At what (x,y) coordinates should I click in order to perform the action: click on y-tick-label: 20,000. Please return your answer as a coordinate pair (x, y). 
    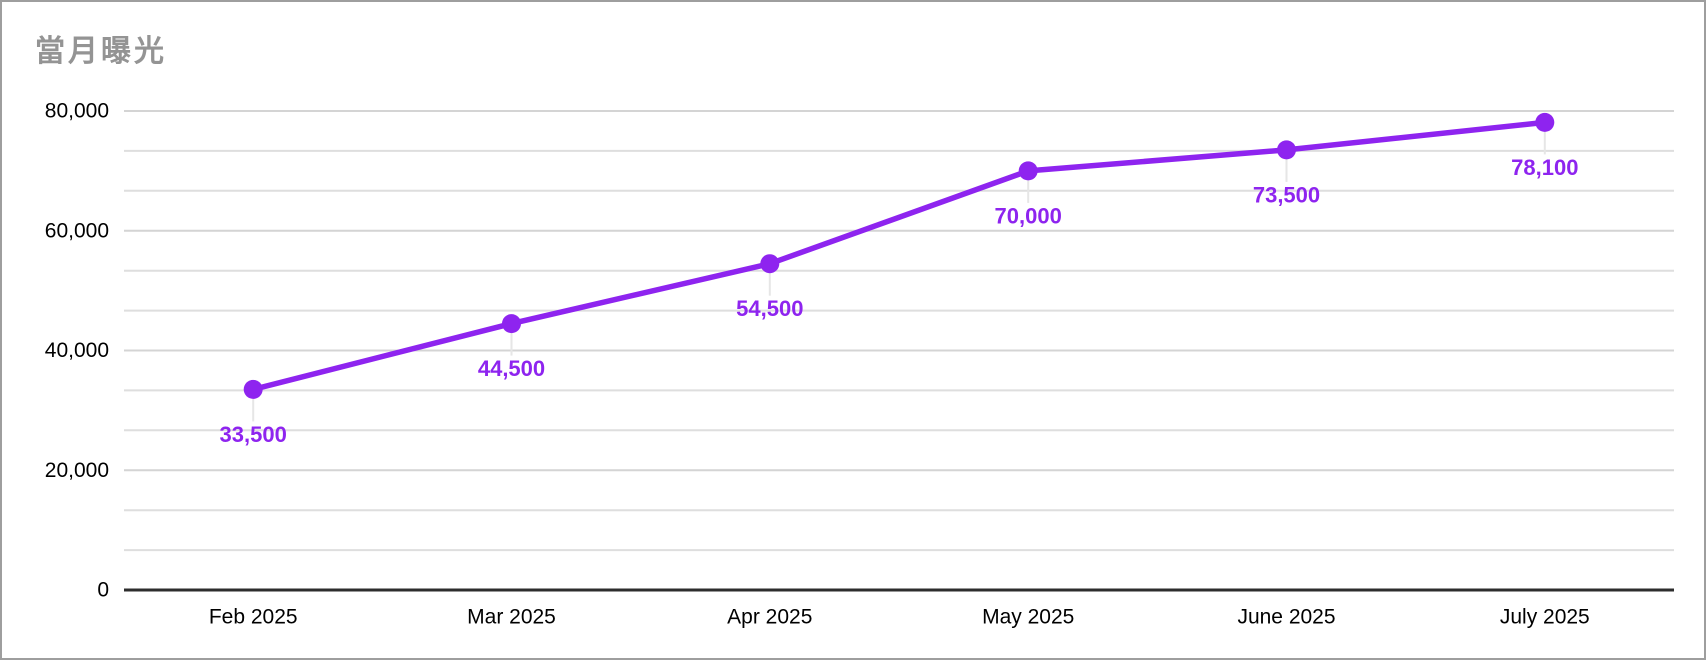
    Looking at the image, I should click on (77, 470).